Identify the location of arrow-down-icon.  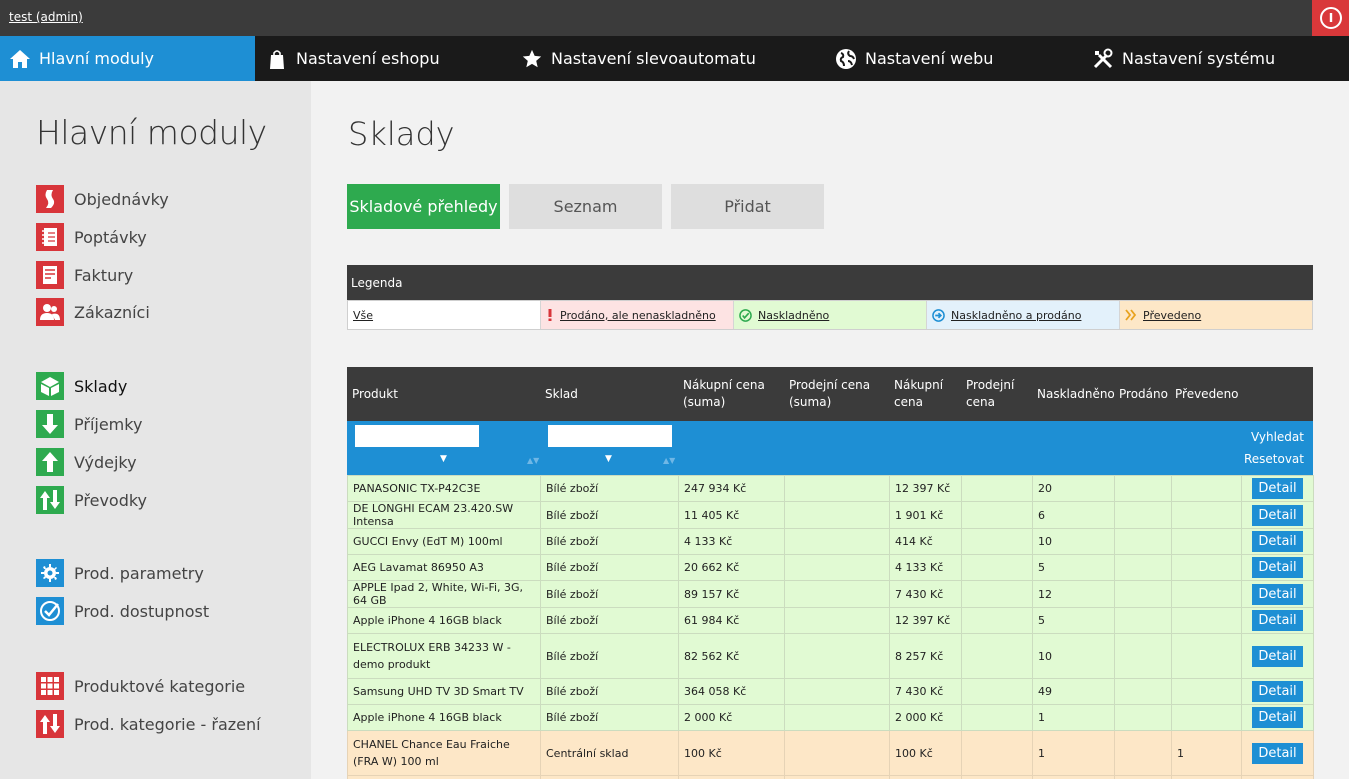
(50, 424).